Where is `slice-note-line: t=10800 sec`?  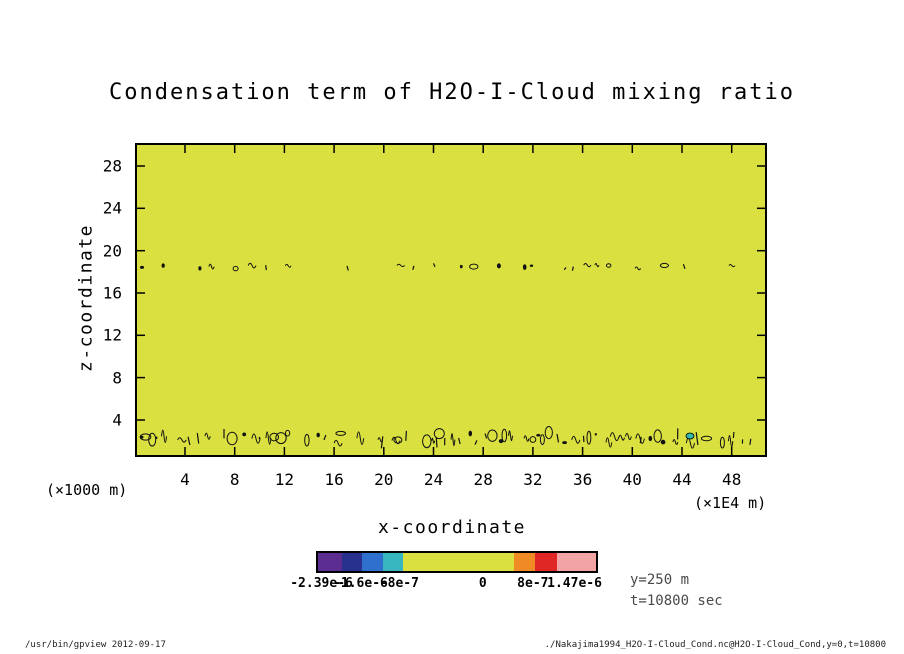
slice-note-line: t=10800 sec is located at coordinates (676, 601).